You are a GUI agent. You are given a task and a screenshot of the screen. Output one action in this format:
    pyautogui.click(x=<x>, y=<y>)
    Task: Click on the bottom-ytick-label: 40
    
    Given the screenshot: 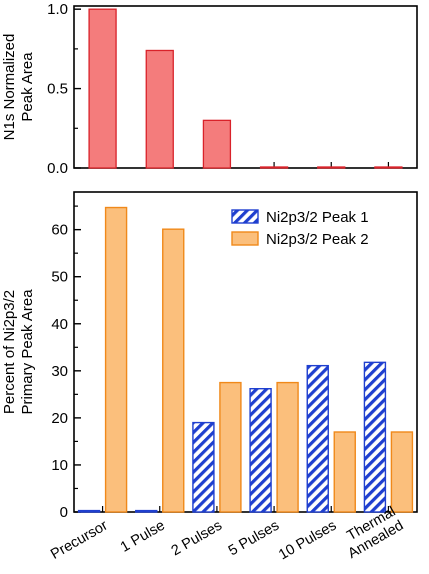 What is the action you would take?
    pyautogui.click(x=59, y=324)
    